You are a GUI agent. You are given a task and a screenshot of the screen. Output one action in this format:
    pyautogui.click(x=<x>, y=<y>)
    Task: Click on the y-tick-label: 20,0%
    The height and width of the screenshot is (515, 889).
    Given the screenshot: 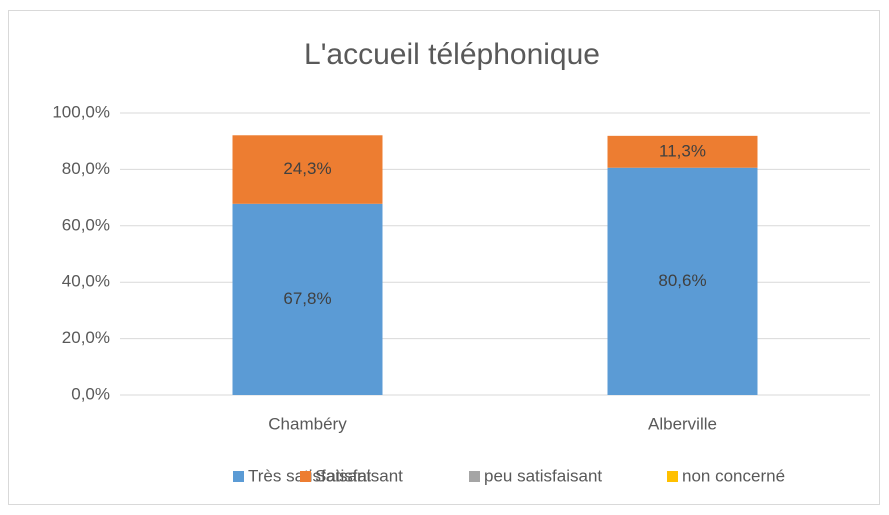 What is the action you would take?
    pyautogui.click(x=86, y=337)
    